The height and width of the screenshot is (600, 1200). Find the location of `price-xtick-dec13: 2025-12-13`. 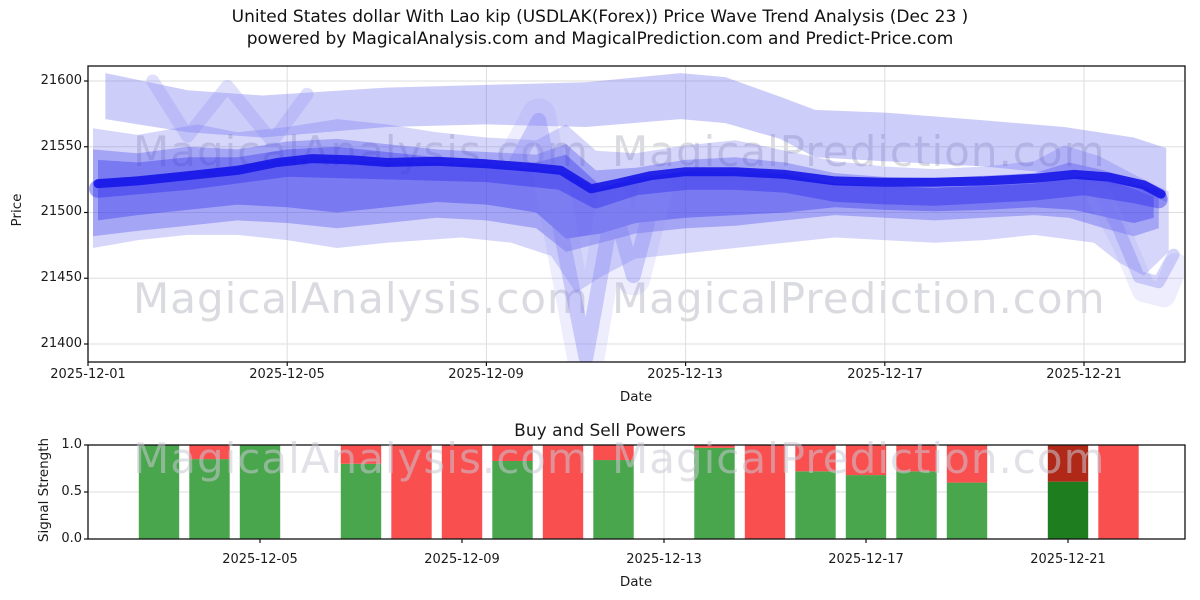

price-xtick-dec13: 2025-12-13 is located at coordinates (685, 374).